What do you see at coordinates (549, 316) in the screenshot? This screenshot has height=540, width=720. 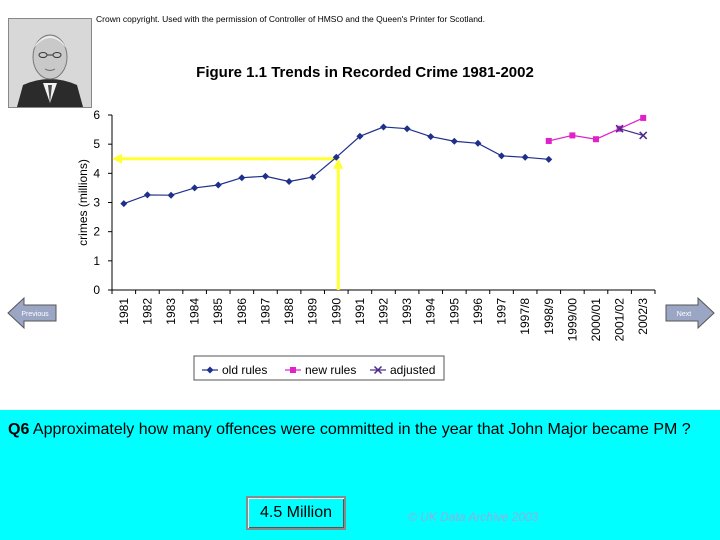 I see `x-tick-label: 1998/9` at bounding box center [549, 316].